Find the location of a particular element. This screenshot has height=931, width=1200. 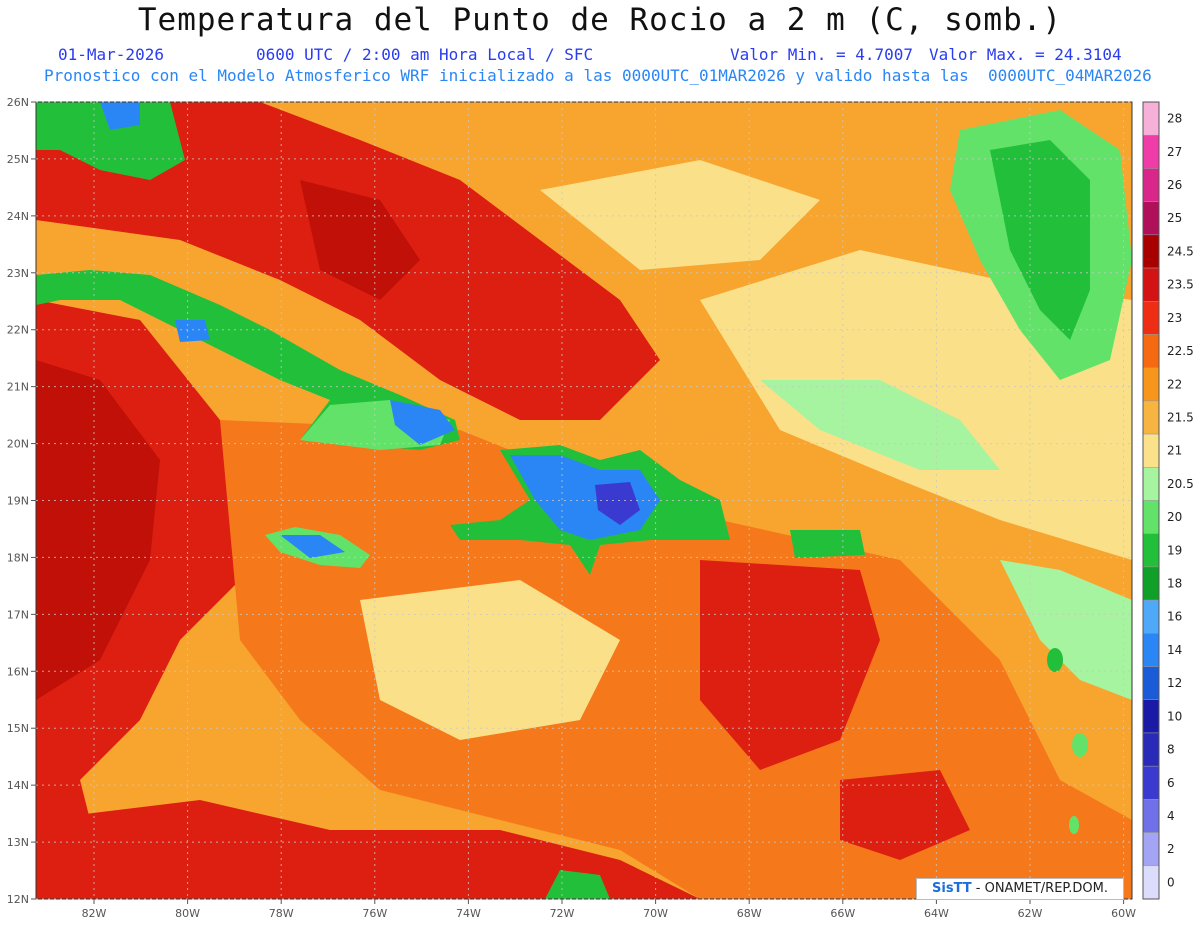

lon-label: 66W is located at coordinates (842, 913).